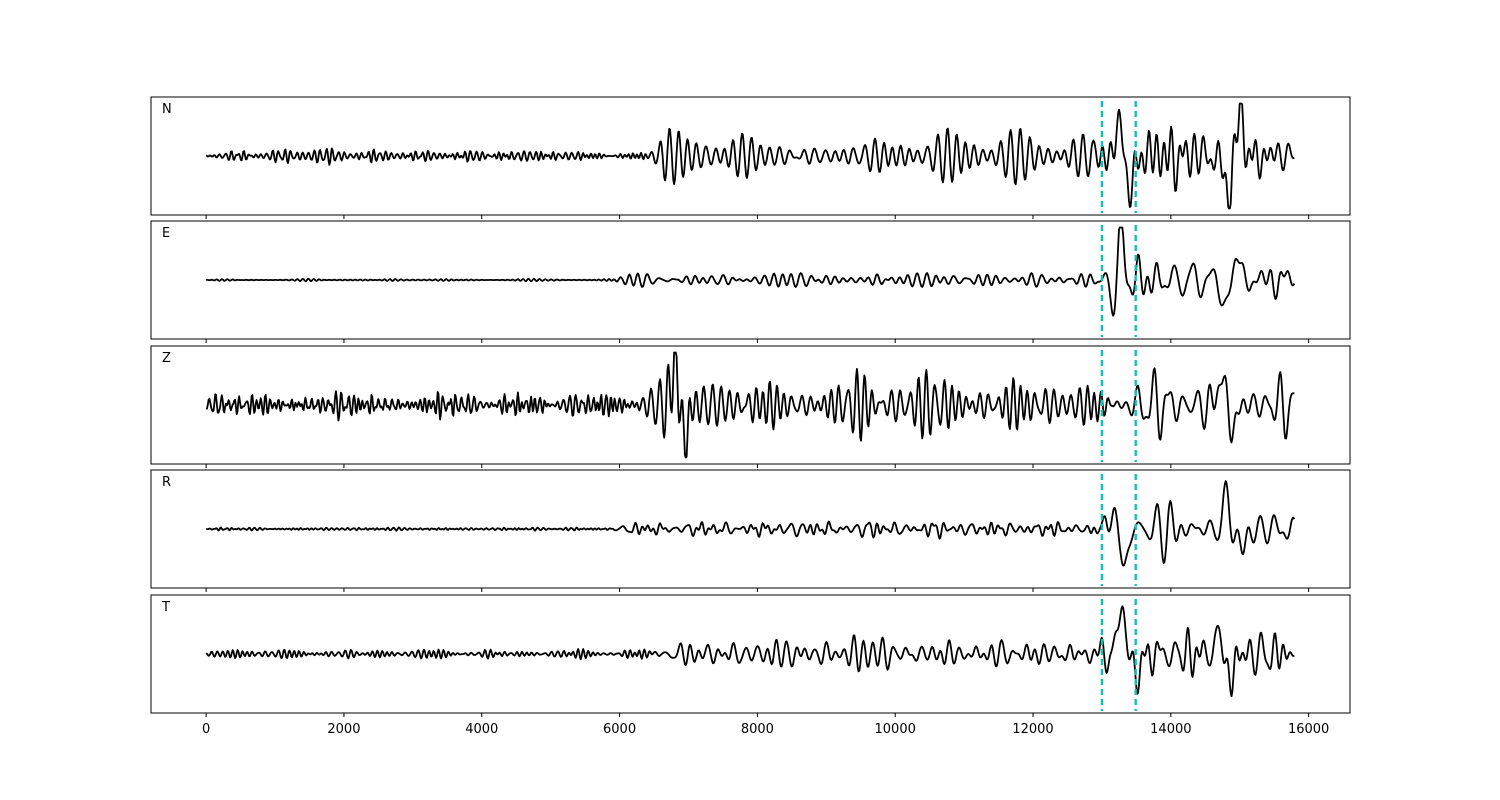  Describe the element at coordinates (343, 729) in the screenshot. I see `x-tick-label: 2000` at that location.